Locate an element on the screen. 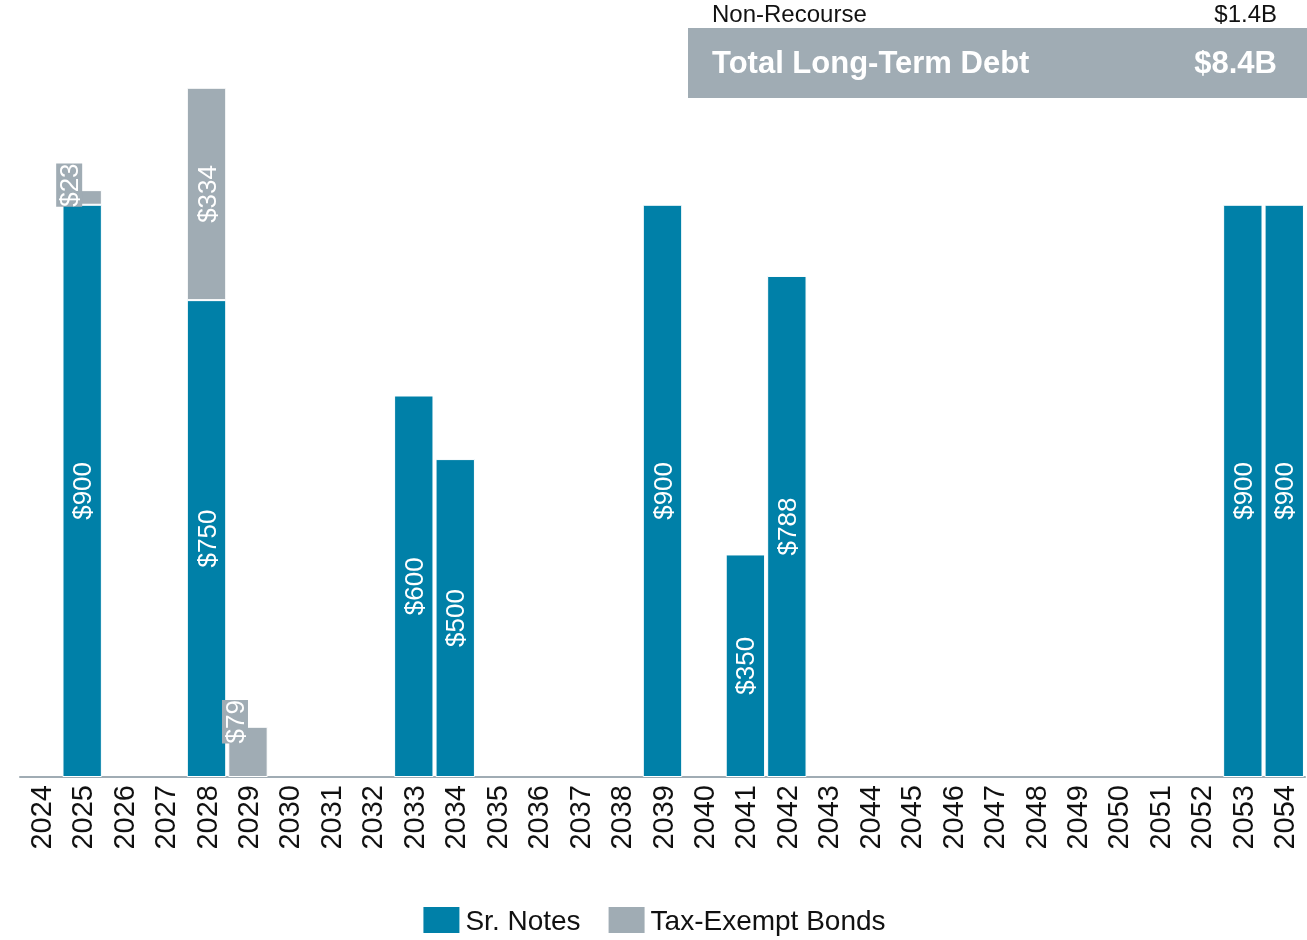 The height and width of the screenshot is (940, 1307). data-label: $788 is located at coordinates (786, 526).